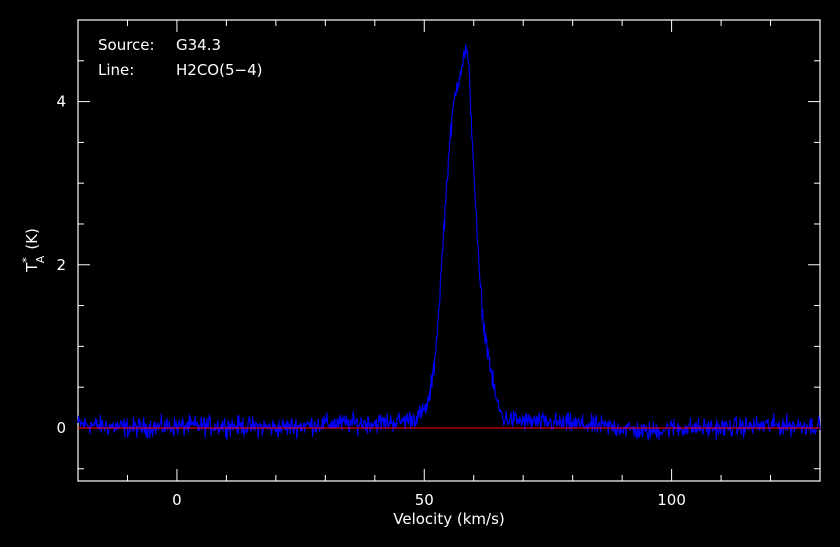  Describe the element at coordinates (116, 70) in the screenshot. I see `annotation-line-key: Line:` at that location.